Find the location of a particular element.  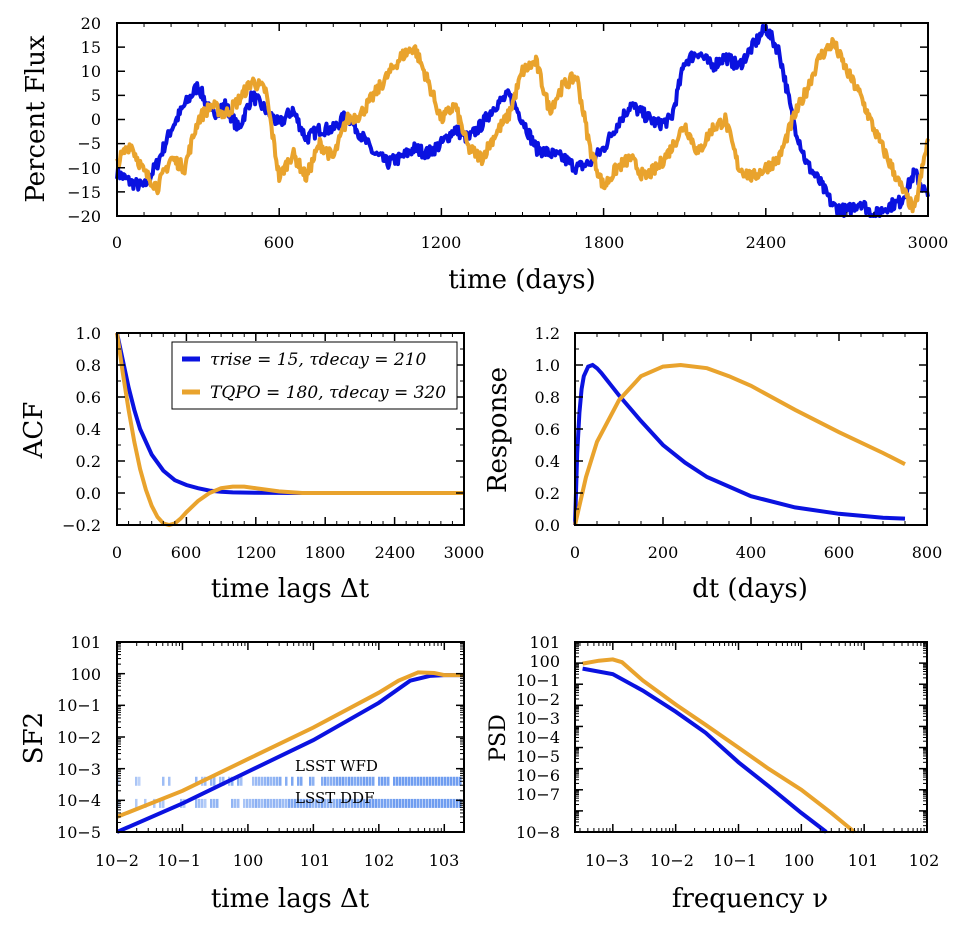

sf2-ticks is located at coordinates (290, 737).